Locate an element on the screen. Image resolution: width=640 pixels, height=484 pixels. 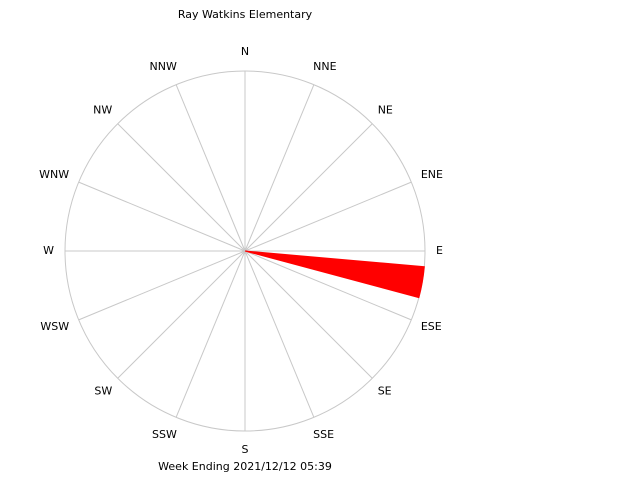
direction-label: W is located at coordinates (48, 250).